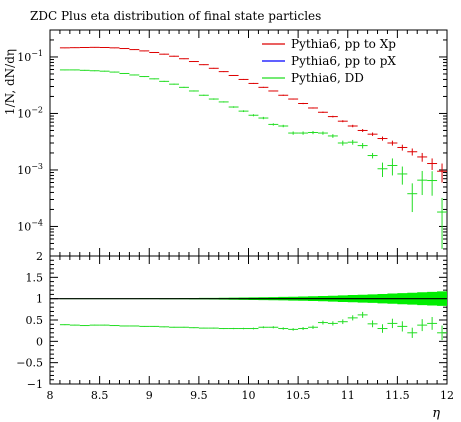  What do you see at coordinates (30, 56) in the screenshot?
I see `main-ytick-label: 10⁻¹` at bounding box center [30, 56].